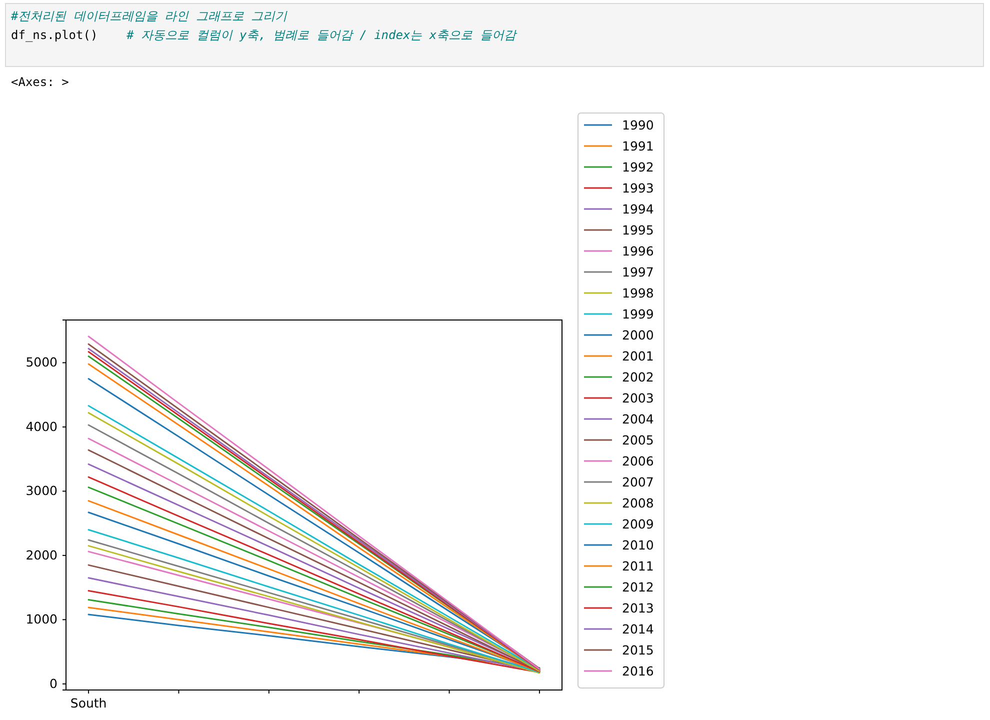 This screenshot has width=990, height=720. Describe the element at coordinates (149, 16) in the screenshot. I see `text: #전처리된 데이터프레임을 라인 그래프로 그리기` at that location.